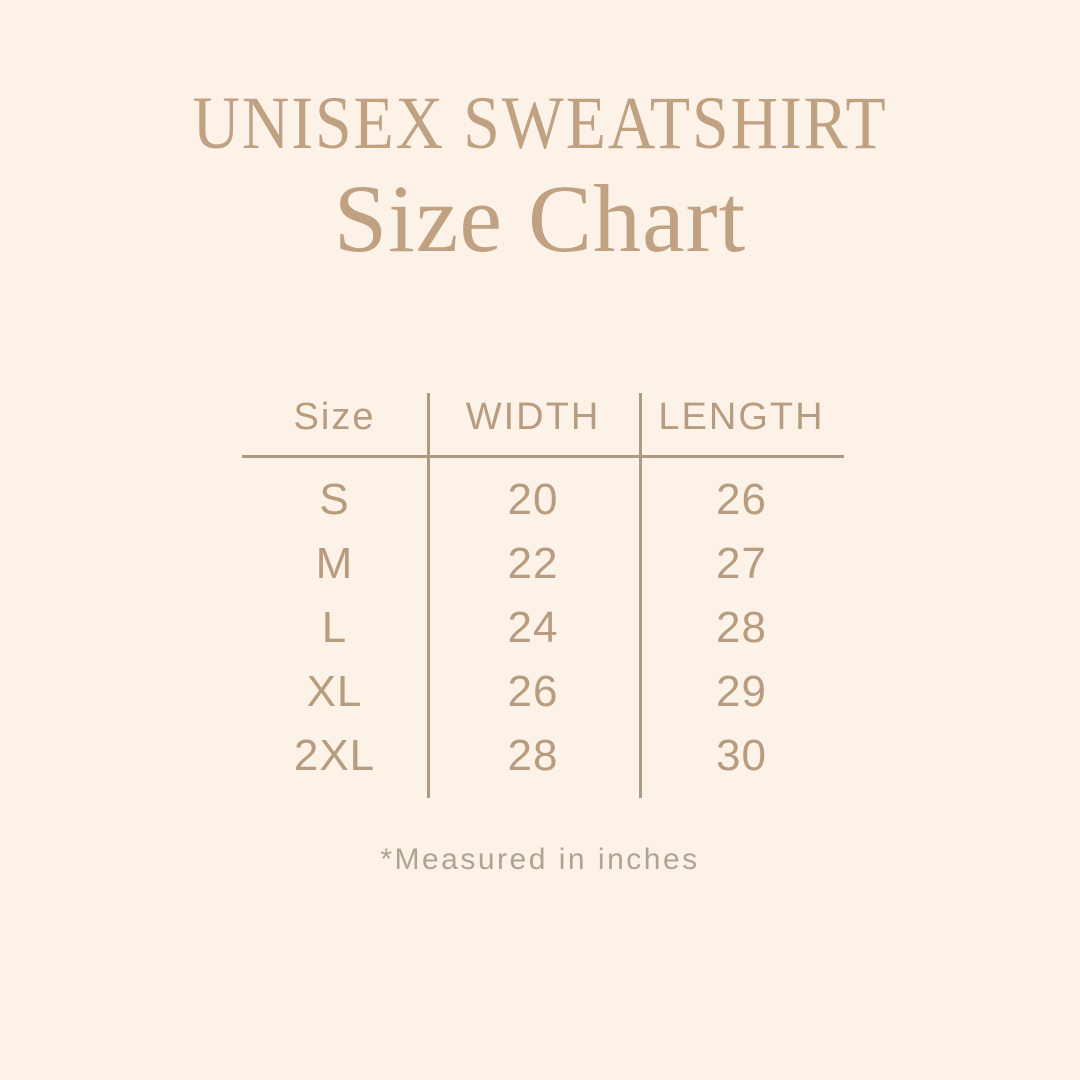 The image size is (1080, 1080). Describe the element at coordinates (533, 691) in the screenshot. I see `cell-width: 26` at that location.